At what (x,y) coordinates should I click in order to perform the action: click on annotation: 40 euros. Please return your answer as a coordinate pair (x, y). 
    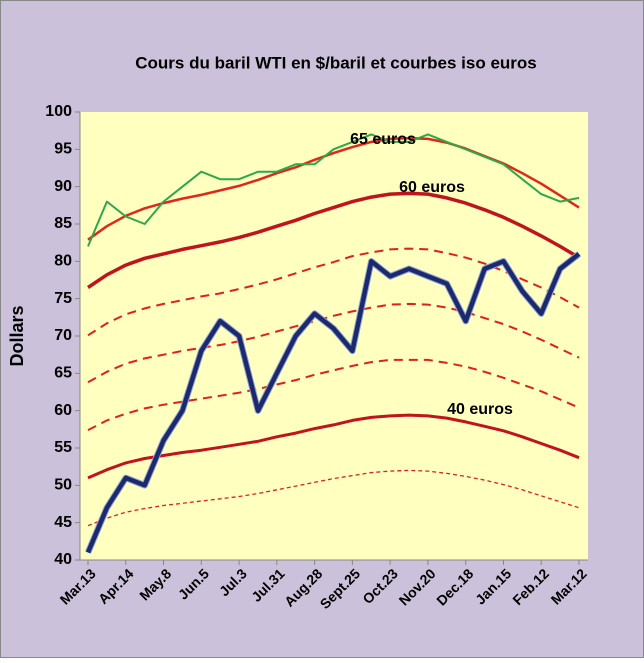
    Looking at the image, I should click on (480, 409).